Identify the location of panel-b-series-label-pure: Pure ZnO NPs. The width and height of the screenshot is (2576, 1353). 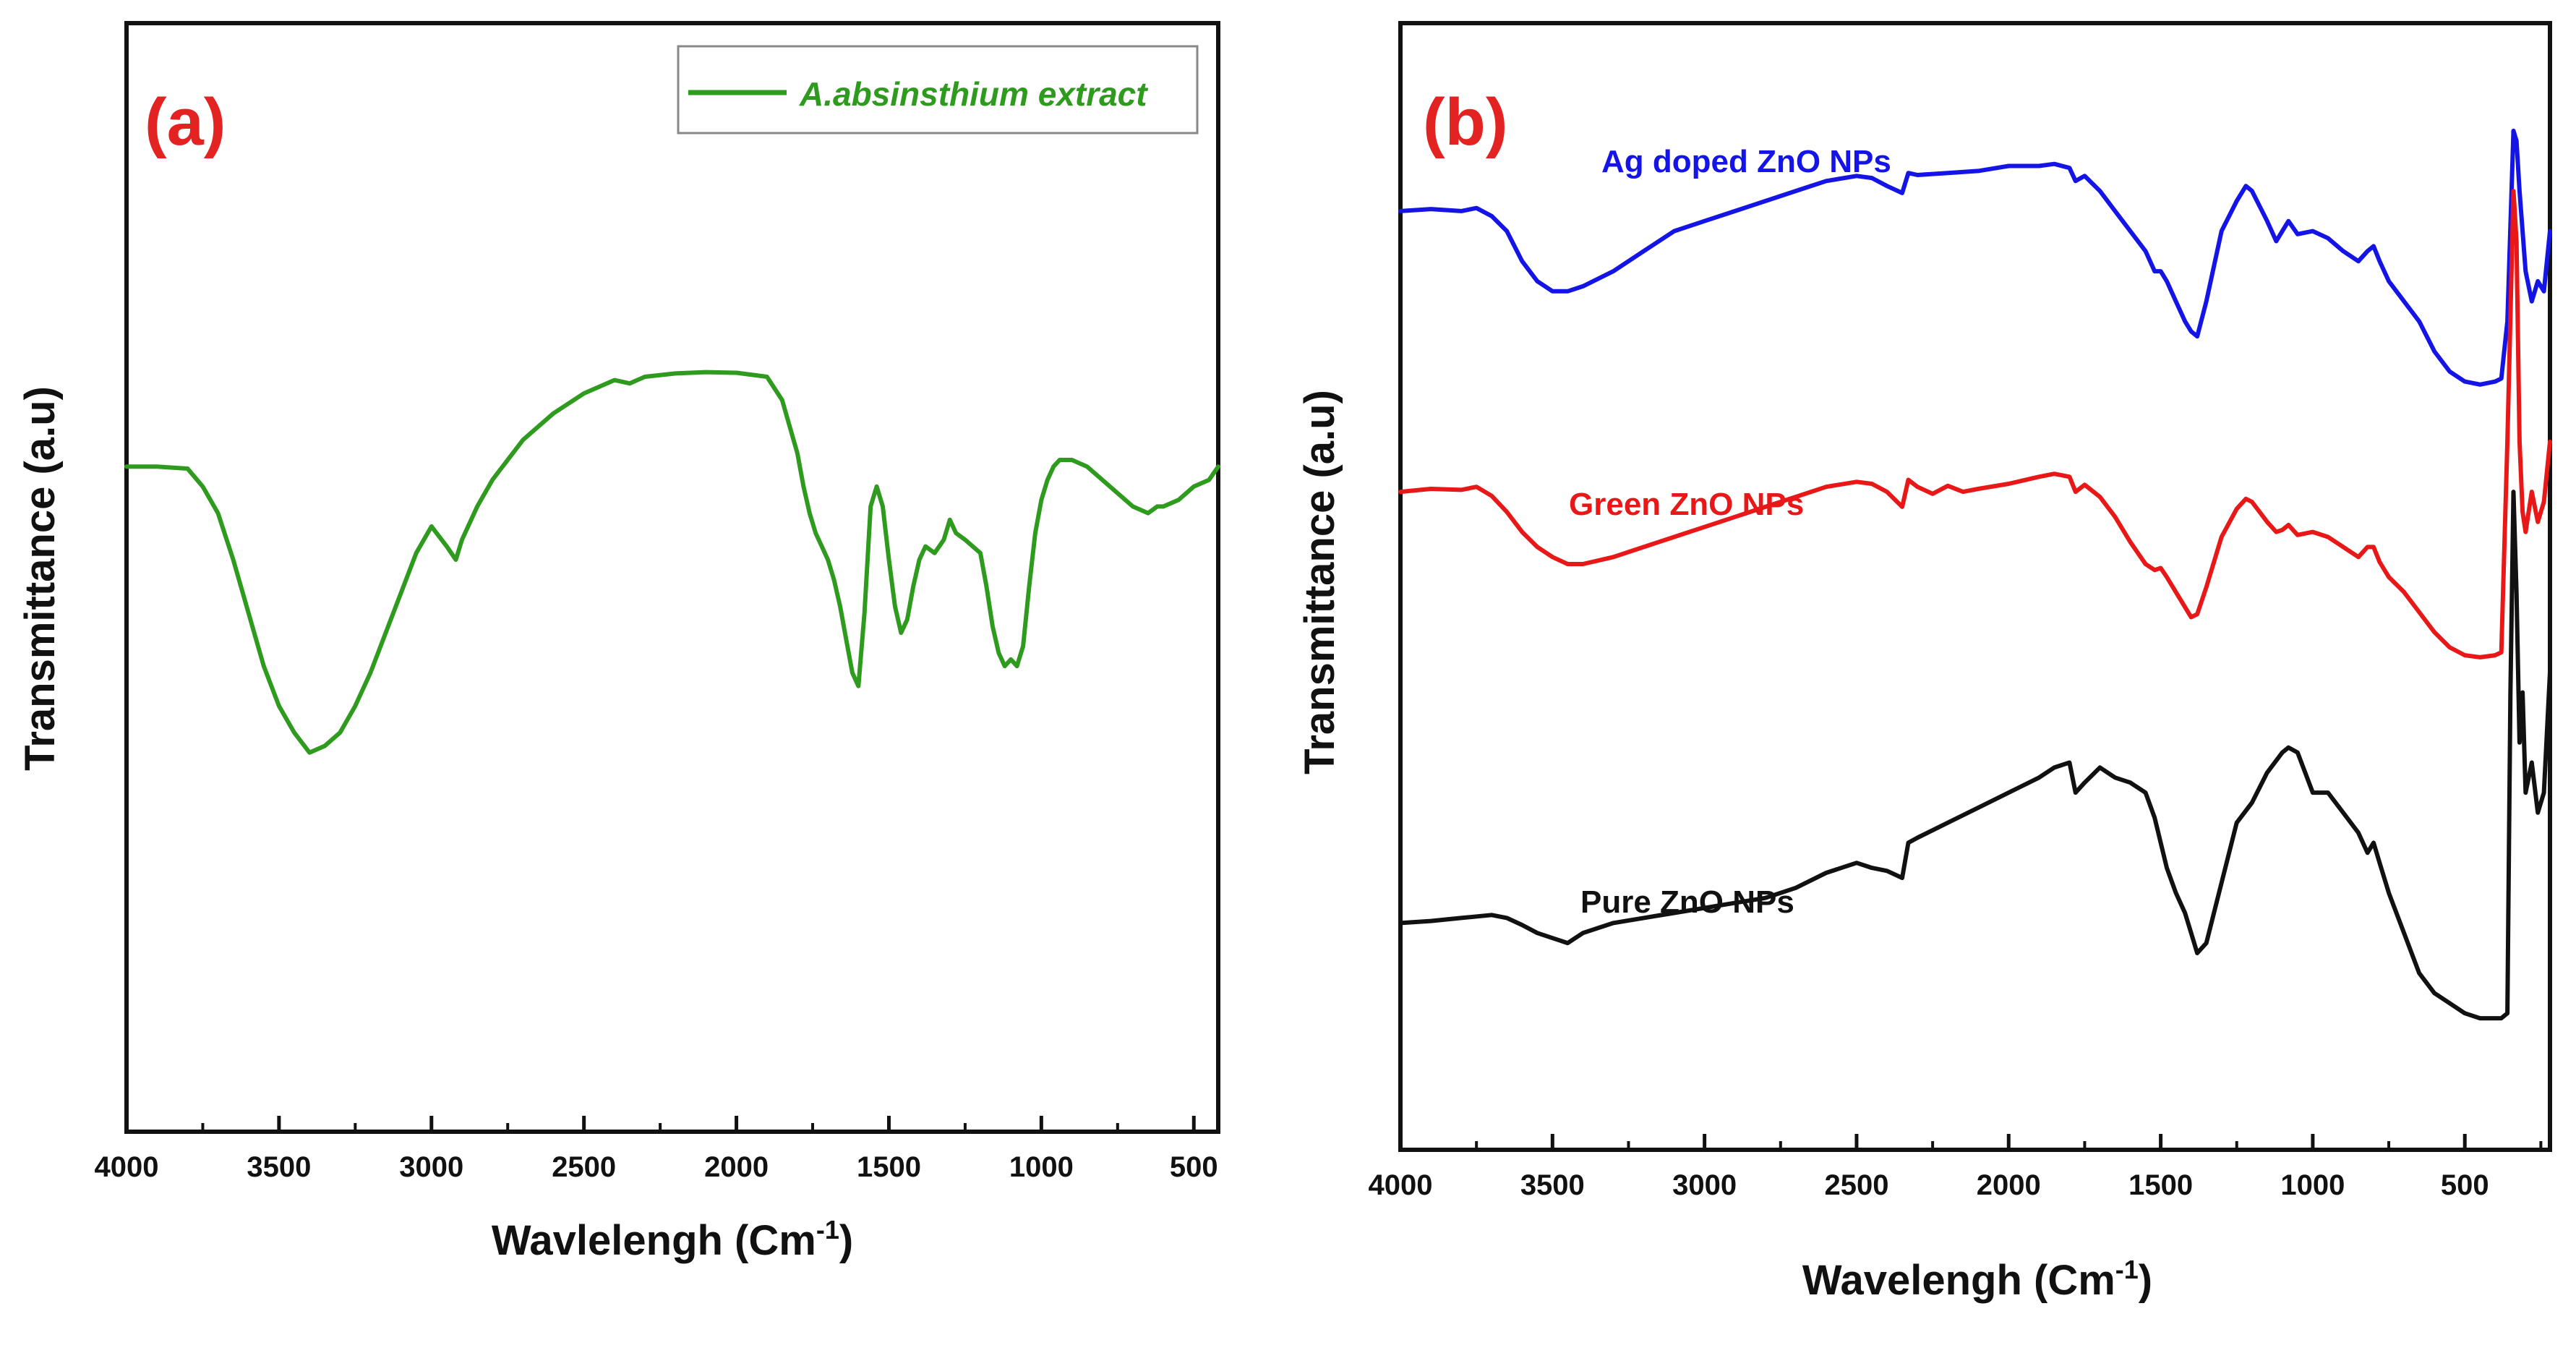
(1687, 902).